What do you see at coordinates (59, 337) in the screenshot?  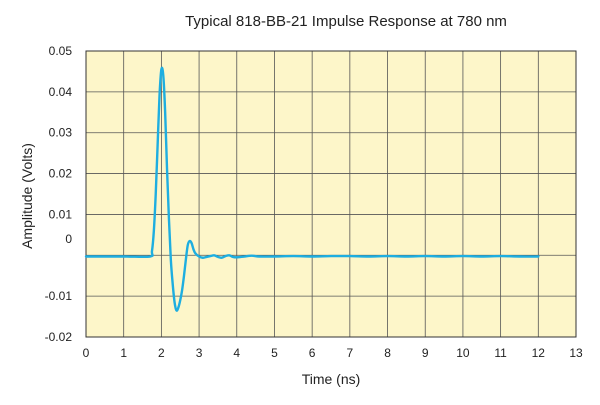 I see `y-tick-label: -0.02` at bounding box center [59, 337].